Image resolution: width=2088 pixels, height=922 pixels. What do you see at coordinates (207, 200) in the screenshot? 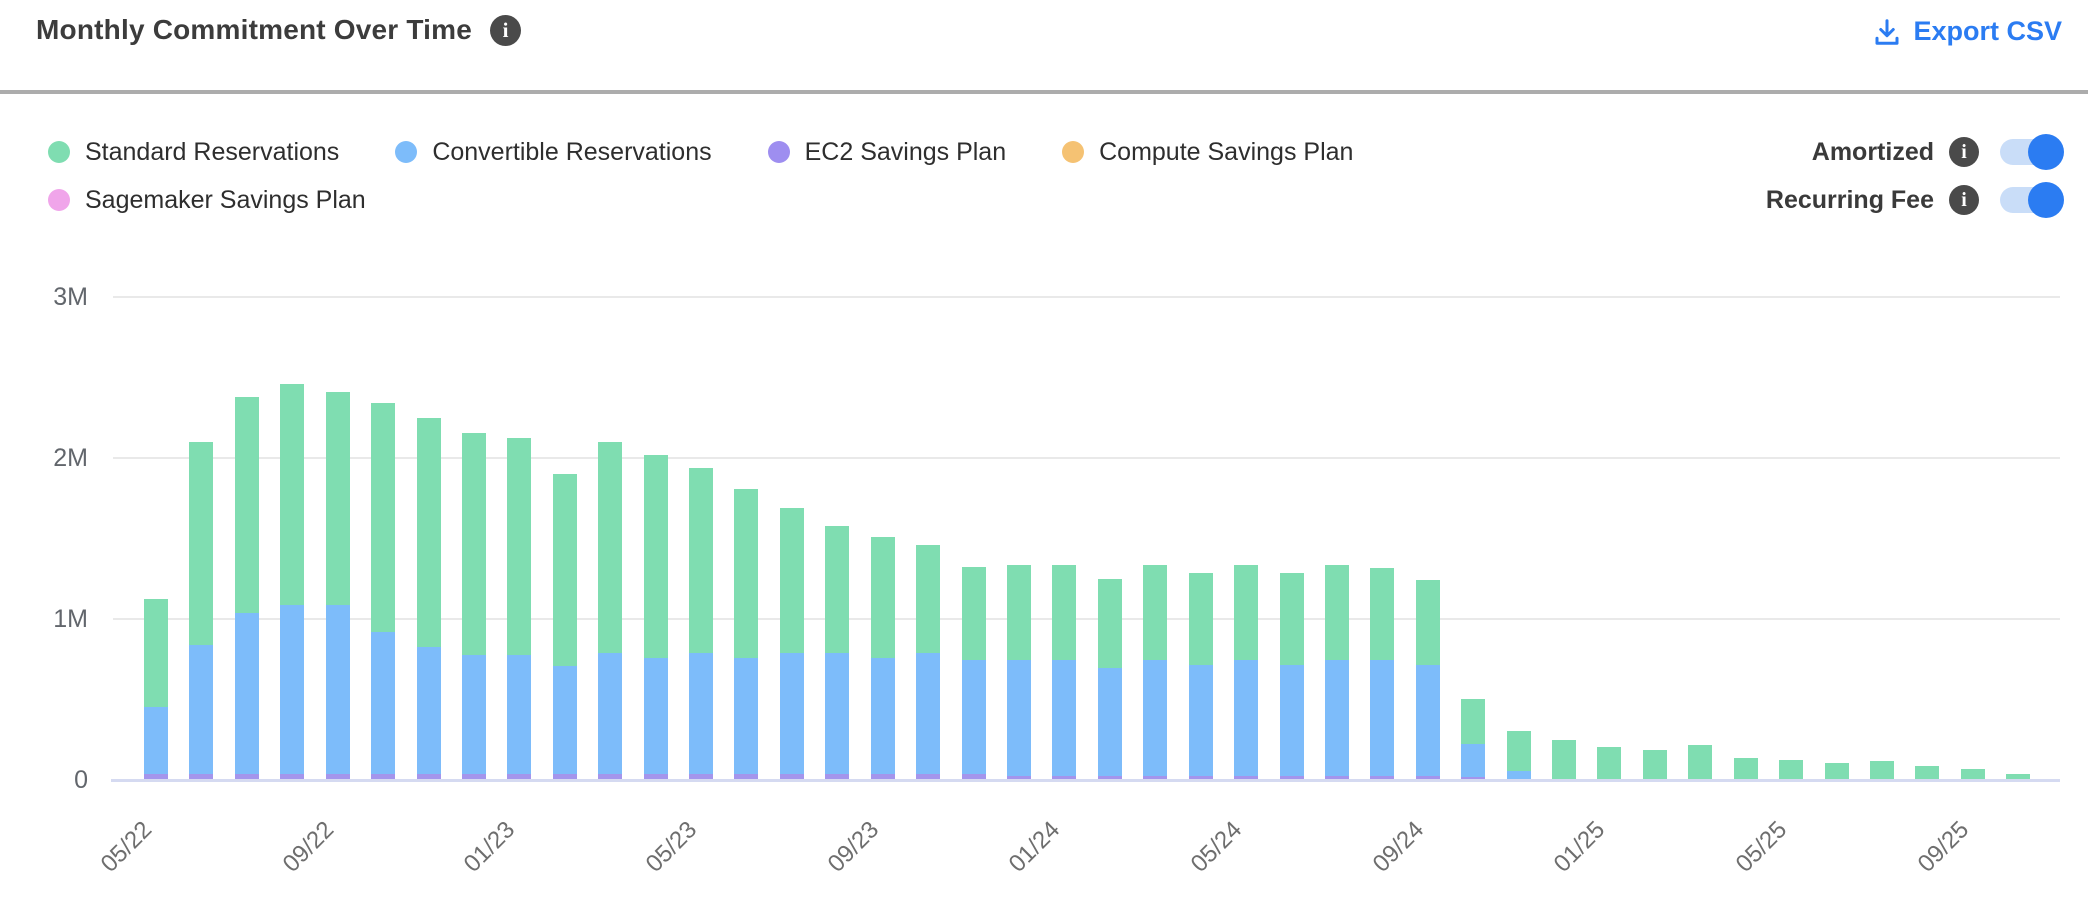
I see `legend-item: Sagemaker Savings Plan` at bounding box center [207, 200].